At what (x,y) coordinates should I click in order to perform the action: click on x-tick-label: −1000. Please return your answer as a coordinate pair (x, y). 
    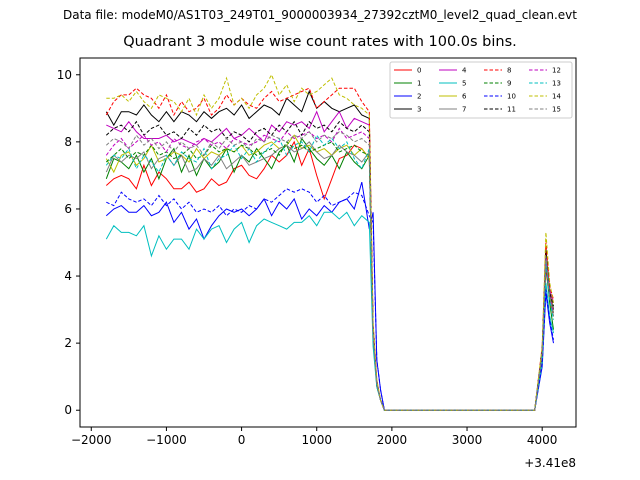
    Looking at the image, I should click on (166, 440).